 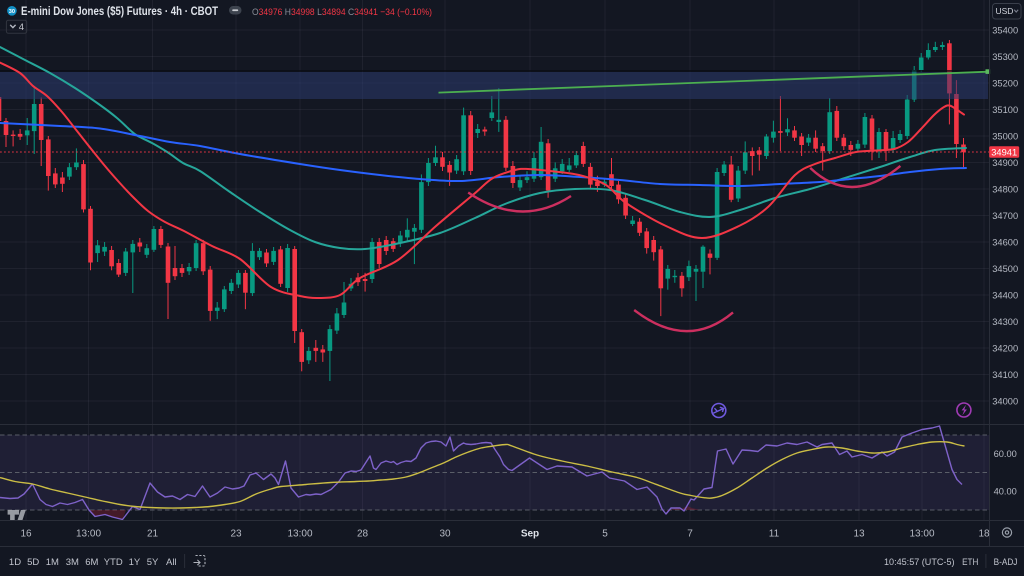 What do you see at coordinates (1005, 402) in the screenshot?
I see `svg-text: 34000` at bounding box center [1005, 402].